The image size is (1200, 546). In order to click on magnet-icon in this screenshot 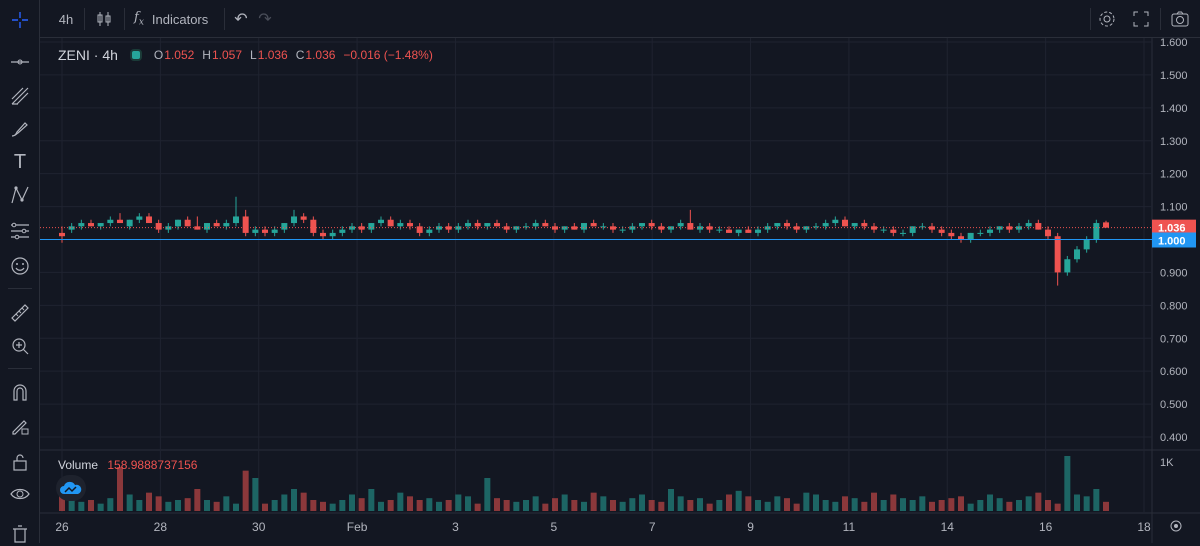, I will do `click(20, 392)`.